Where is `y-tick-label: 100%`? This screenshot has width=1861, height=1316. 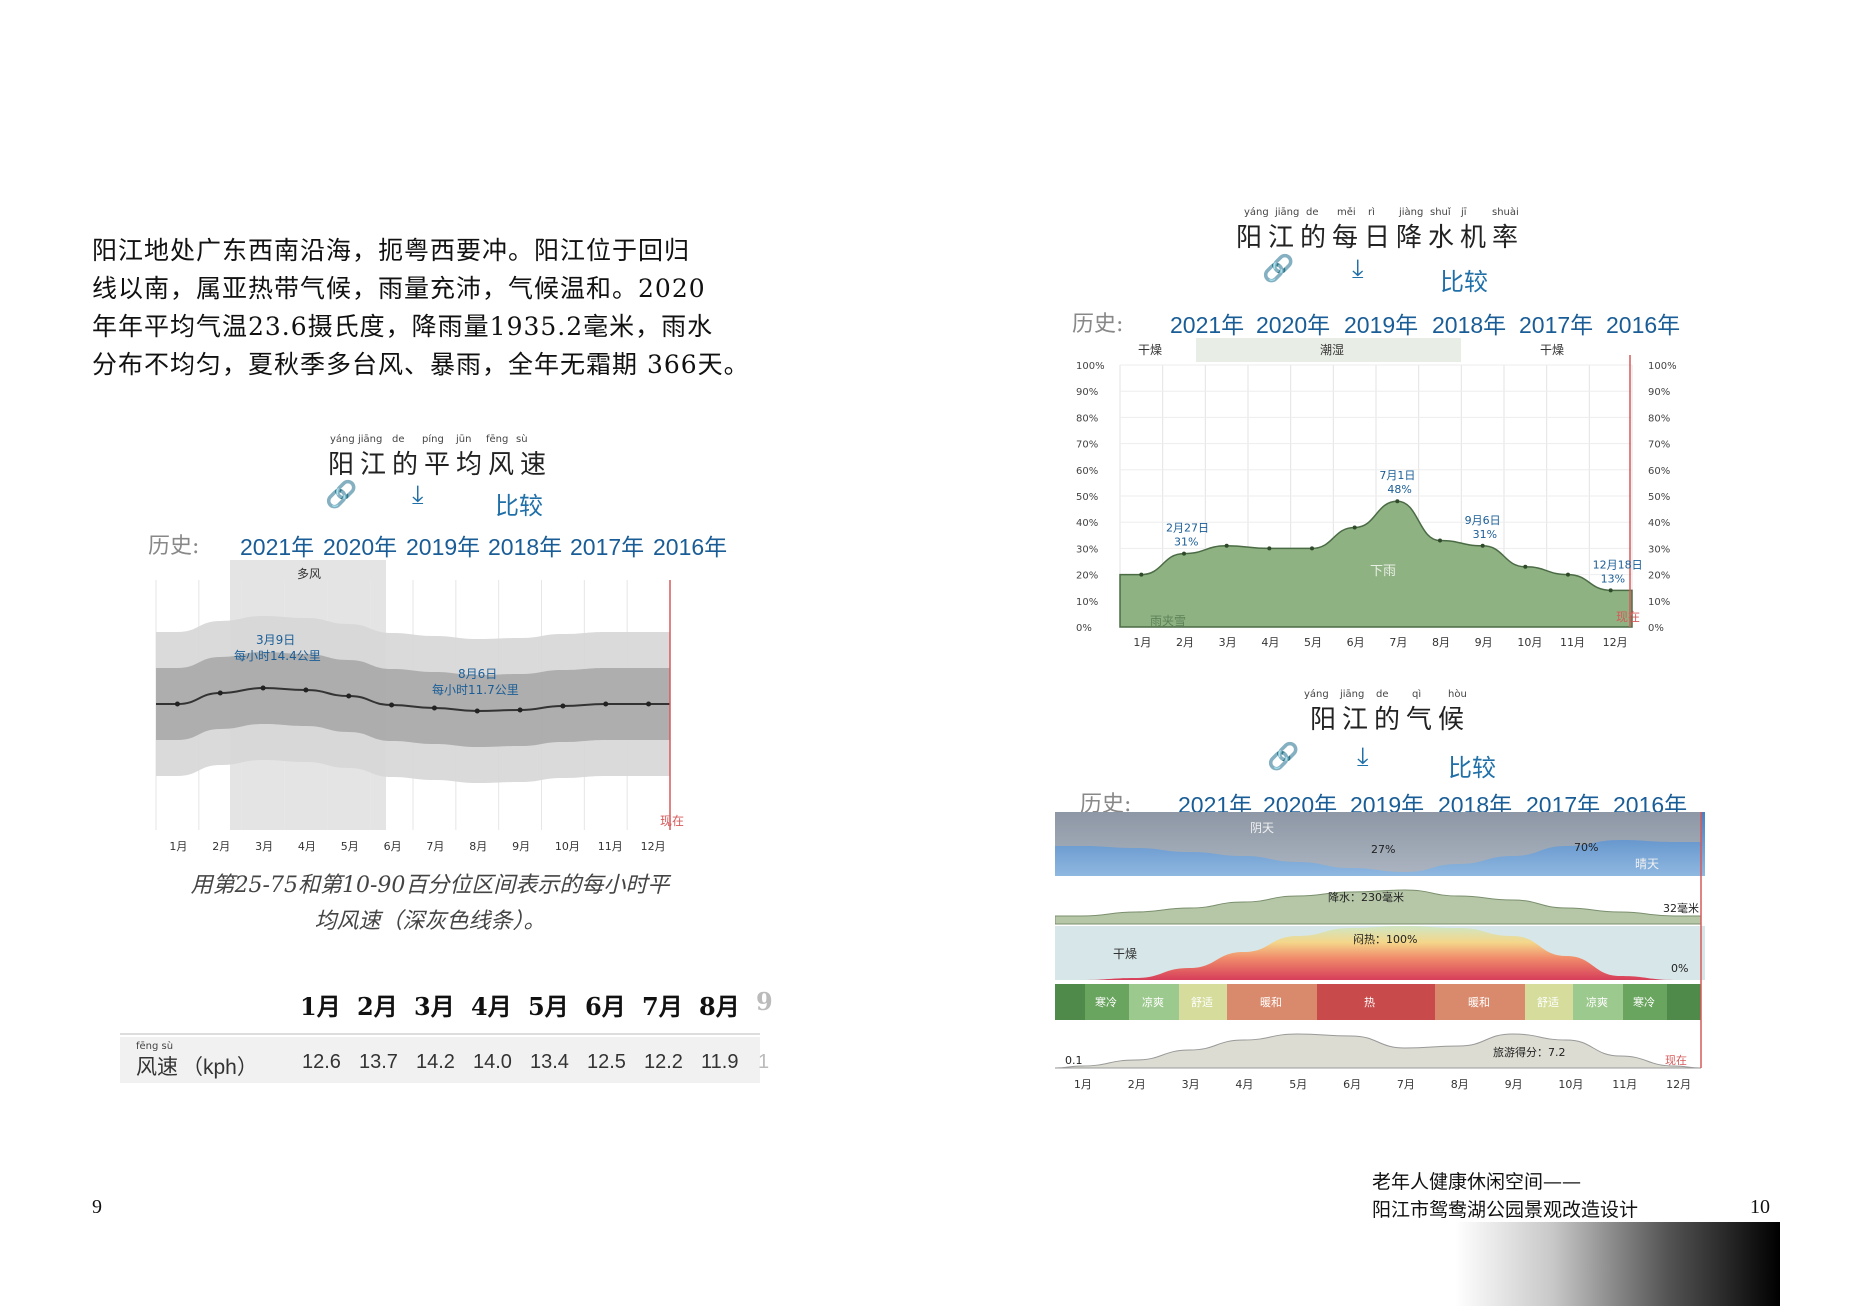
y-tick-label: 100% is located at coordinates (1090, 366).